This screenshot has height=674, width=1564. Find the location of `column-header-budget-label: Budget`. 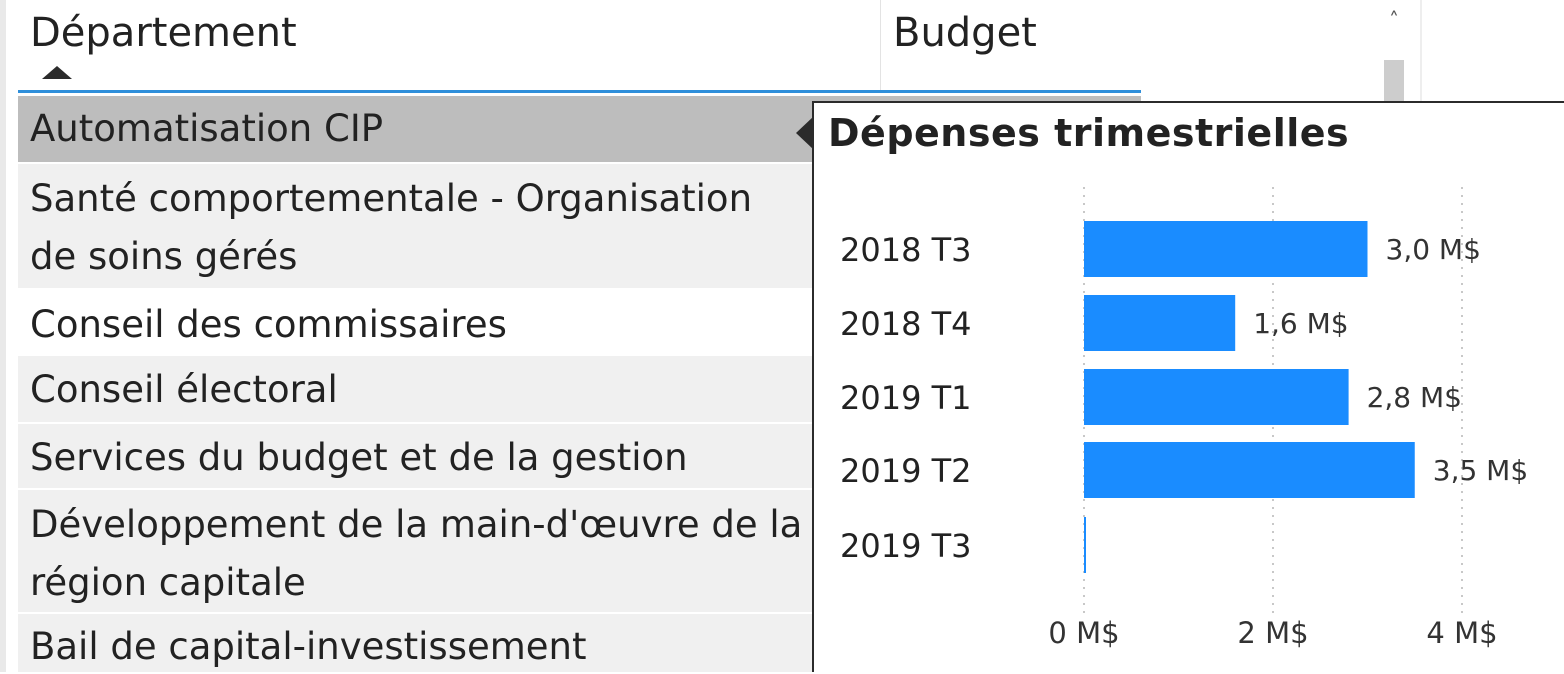

column-header-budget-label: Budget is located at coordinates (965, 33).